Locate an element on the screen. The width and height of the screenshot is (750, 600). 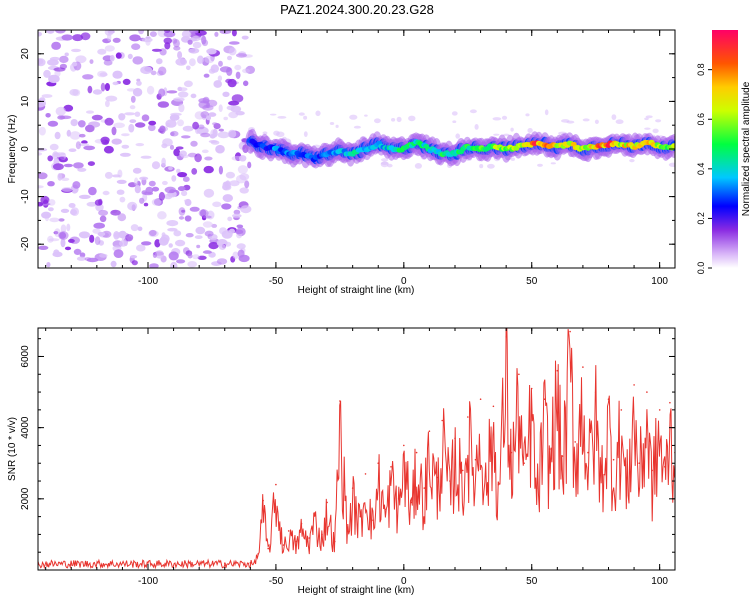
spectrogram-x-label: Height of straight line (km) is located at coordinates (356, 290).